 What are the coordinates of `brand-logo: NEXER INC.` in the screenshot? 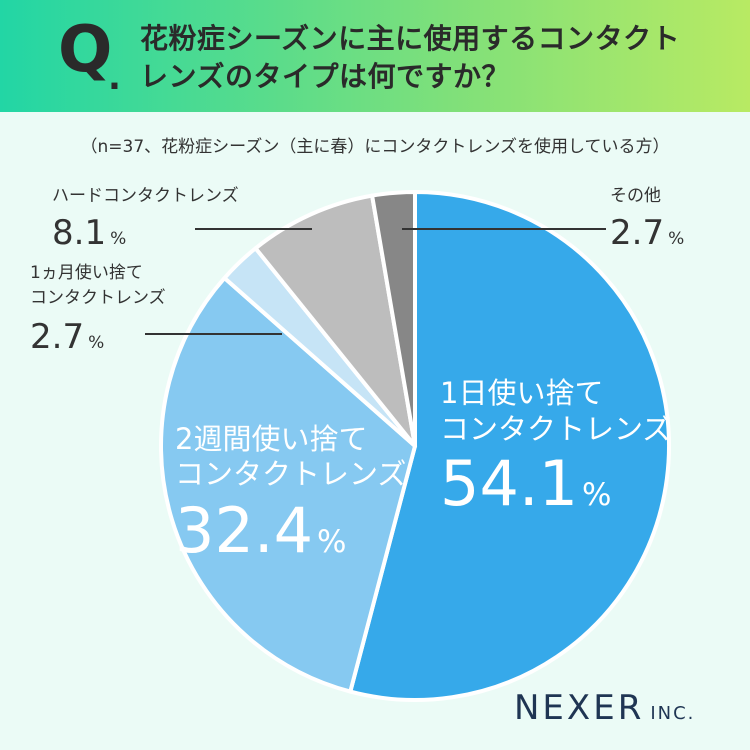 It's located at (604, 708).